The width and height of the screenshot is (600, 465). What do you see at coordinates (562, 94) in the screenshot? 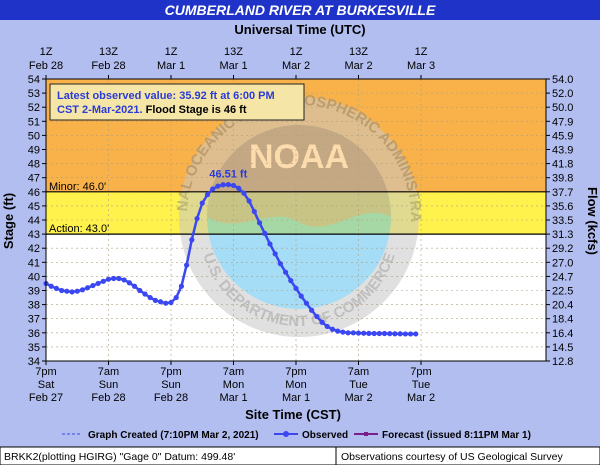
I see `right-tick-label: 52.0` at bounding box center [562, 94].